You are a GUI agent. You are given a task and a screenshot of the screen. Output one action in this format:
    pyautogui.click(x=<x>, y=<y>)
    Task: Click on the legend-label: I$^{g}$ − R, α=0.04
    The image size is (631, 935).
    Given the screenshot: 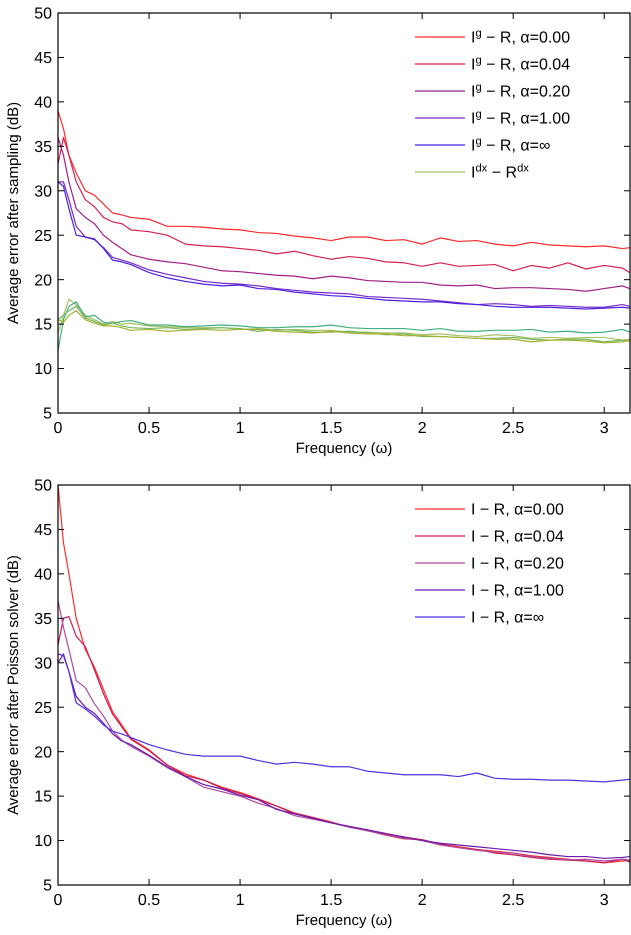 What is the action you would take?
    pyautogui.click(x=520, y=64)
    